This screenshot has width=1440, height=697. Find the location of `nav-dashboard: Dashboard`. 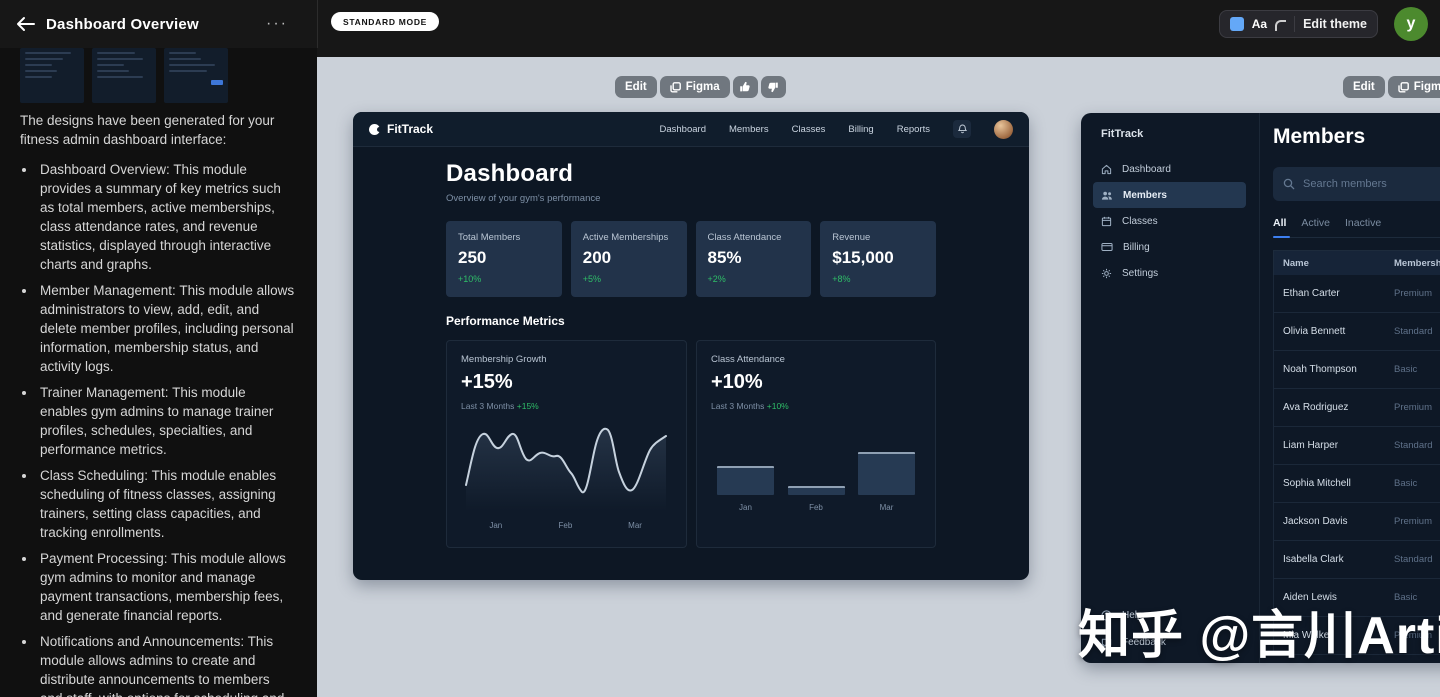

nav-dashboard: Dashboard is located at coordinates (682, 129).